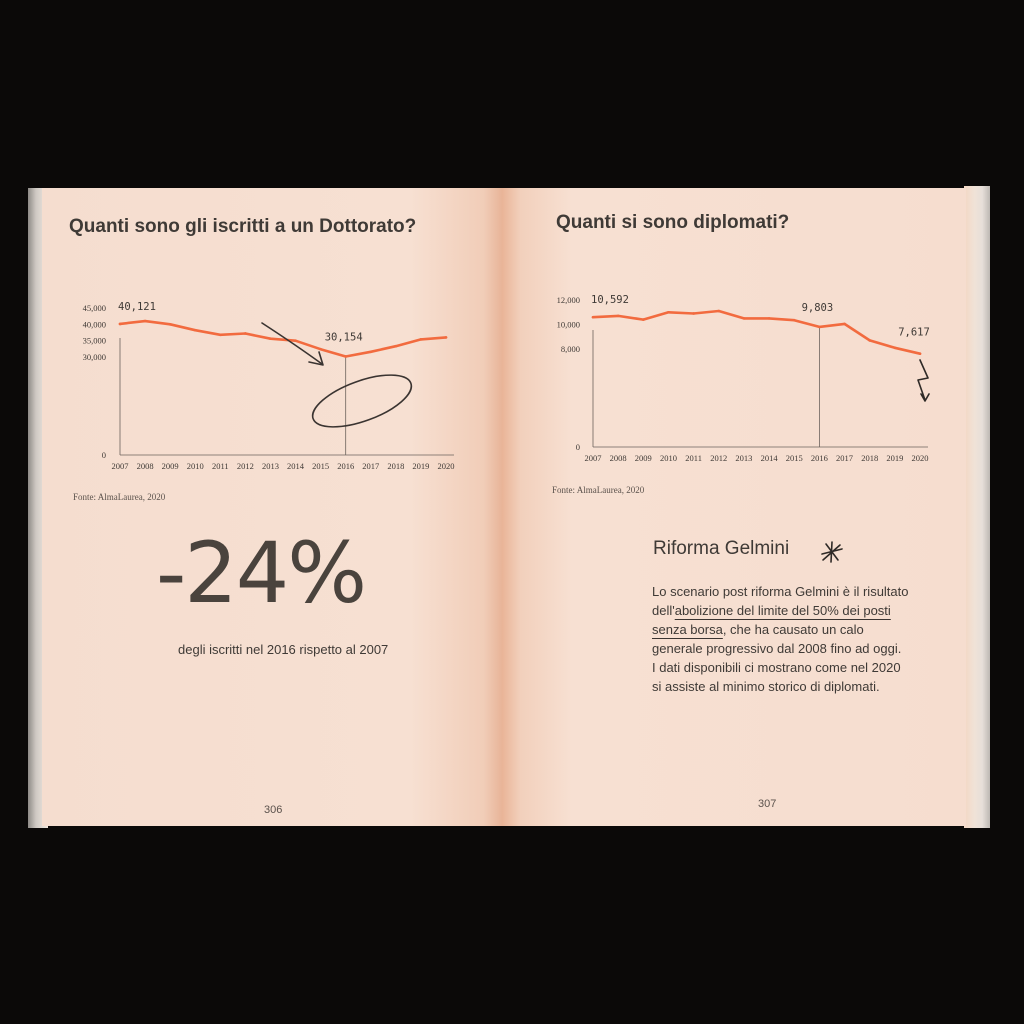 This screenshot has width=1024, height=1024. I want to click on body-line: senza borsa, che ha causato un calo, so click(802, 629).